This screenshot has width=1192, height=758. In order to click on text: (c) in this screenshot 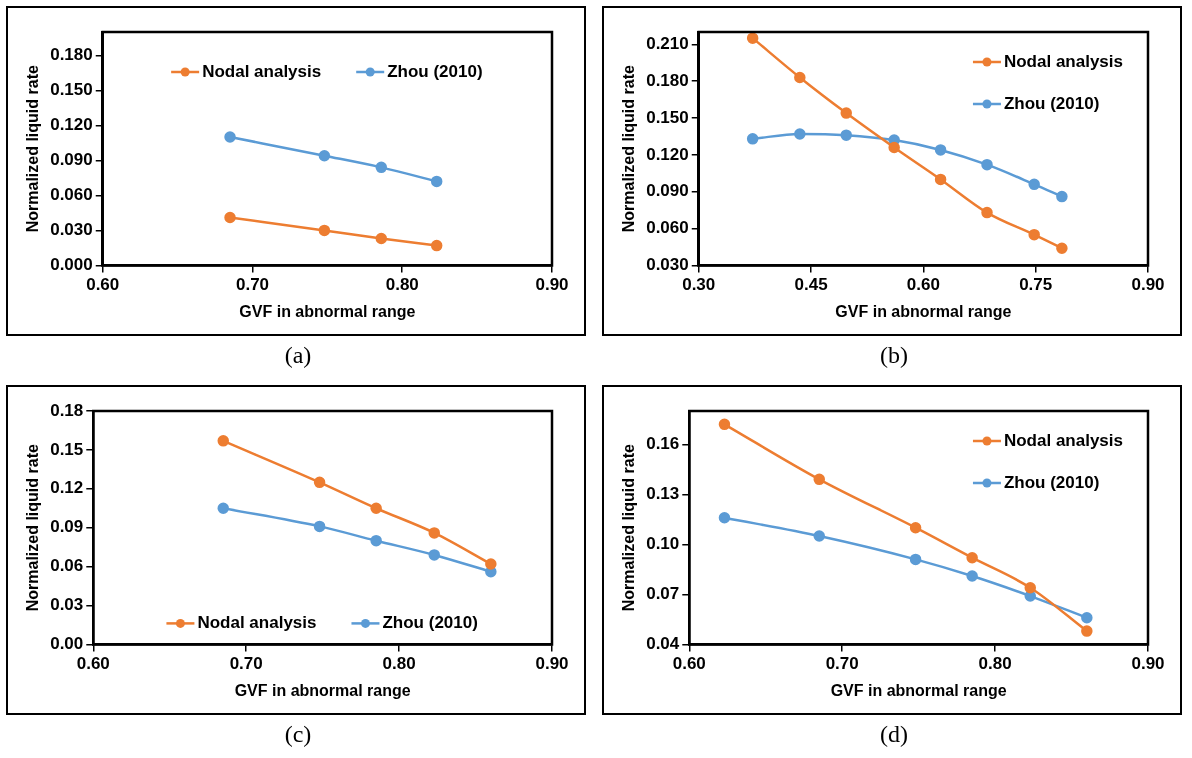, I will do `click(298, 734)`.